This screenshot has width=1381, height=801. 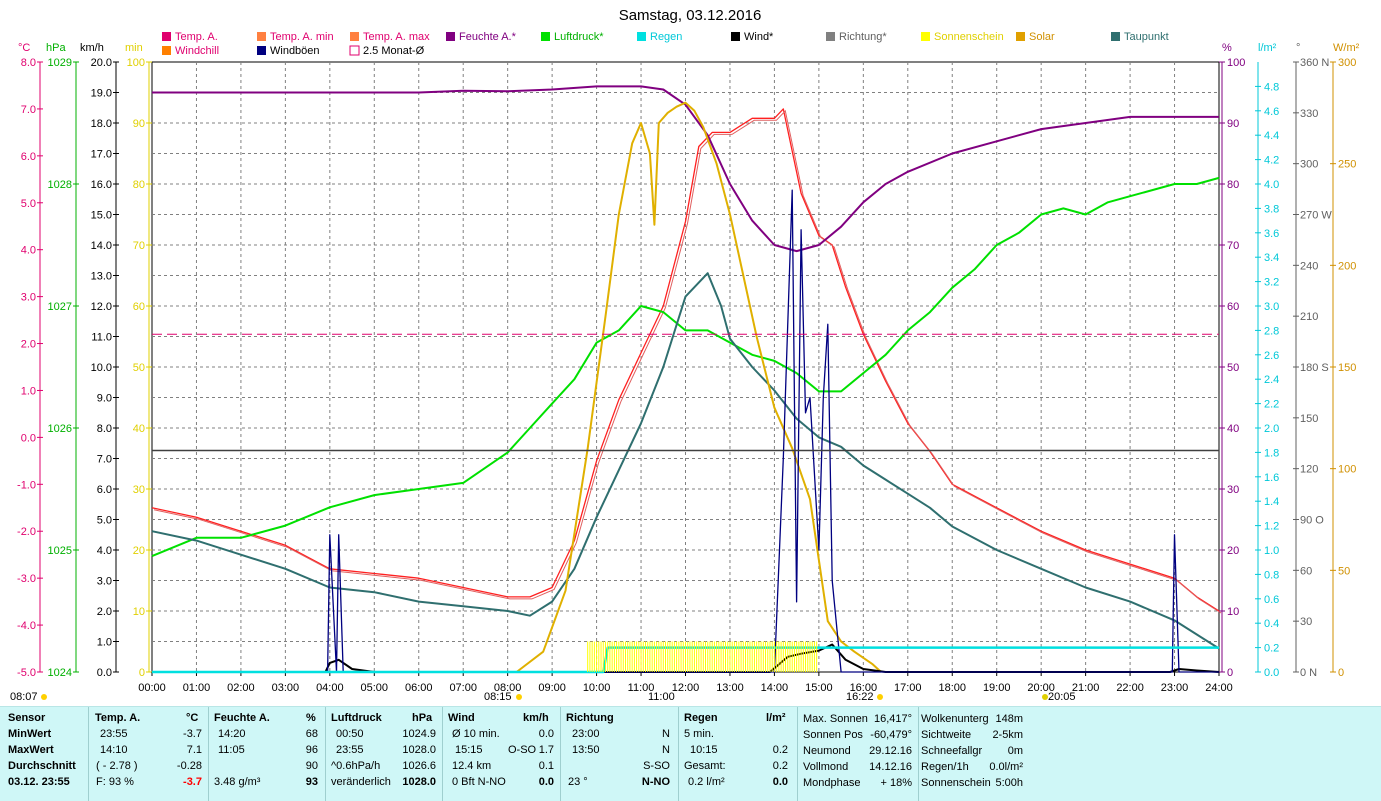 I want to click on x-tick-label: 02:00, so click(x=241, y=688).